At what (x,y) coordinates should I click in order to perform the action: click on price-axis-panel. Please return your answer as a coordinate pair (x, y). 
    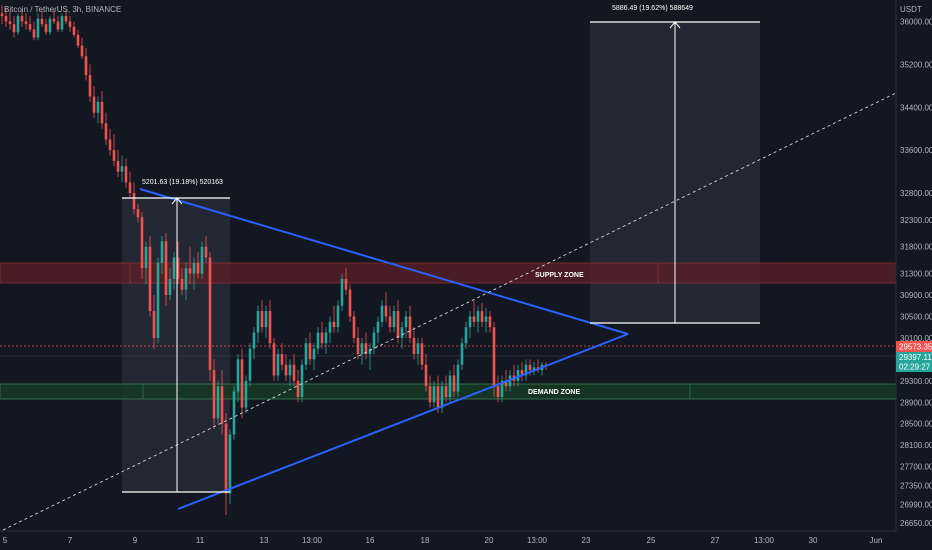
    Looking at the image, I should click on (914, 275).